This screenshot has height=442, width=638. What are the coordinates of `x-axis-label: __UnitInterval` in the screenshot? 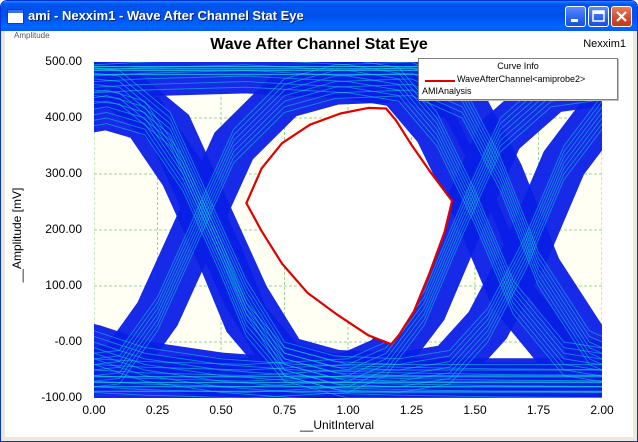 It's located at (337, 425).